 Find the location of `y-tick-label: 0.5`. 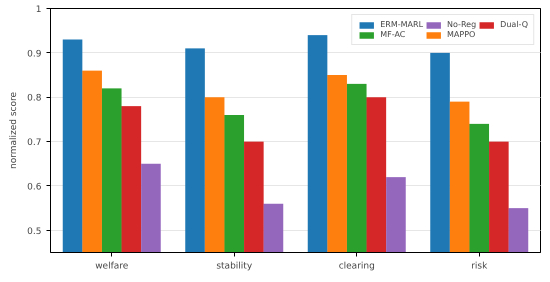

y-tick-label: 0.5 is located at coordinates (34, 231).